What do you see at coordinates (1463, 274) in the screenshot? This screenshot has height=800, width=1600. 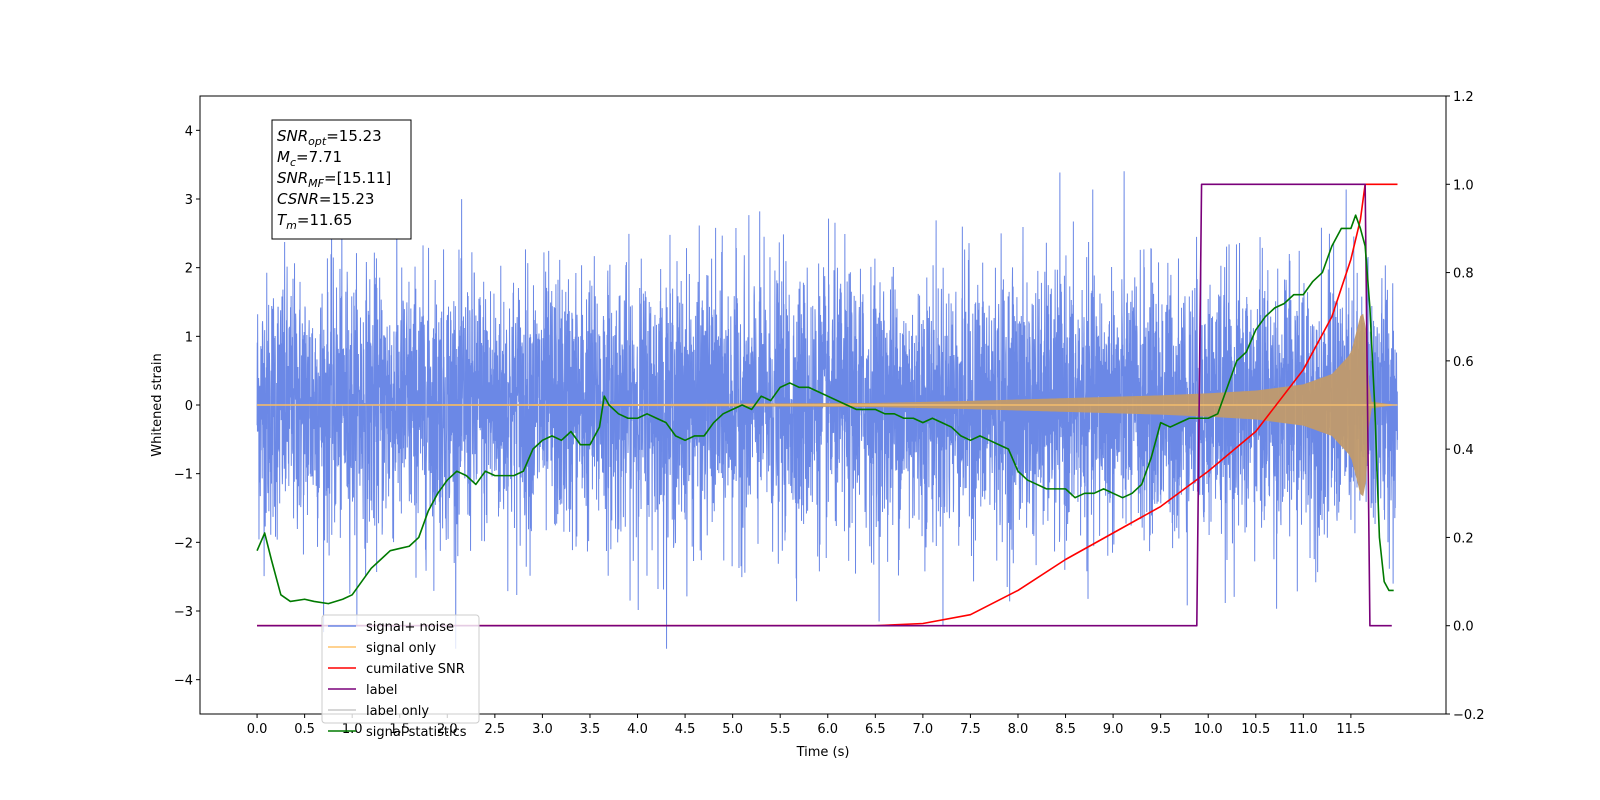 I see `y2-tick-label: 0.8` at bounding box center [1463, 274].